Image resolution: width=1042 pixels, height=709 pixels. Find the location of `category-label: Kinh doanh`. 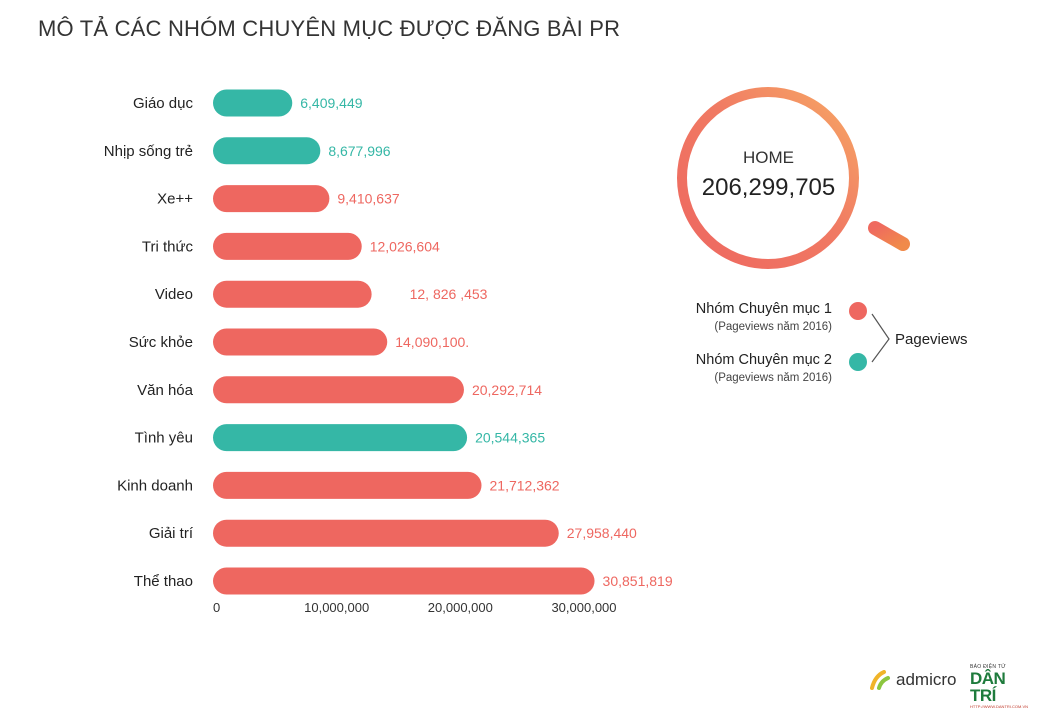

category-label: Kinh doanh is located at coordinates (155, 485).